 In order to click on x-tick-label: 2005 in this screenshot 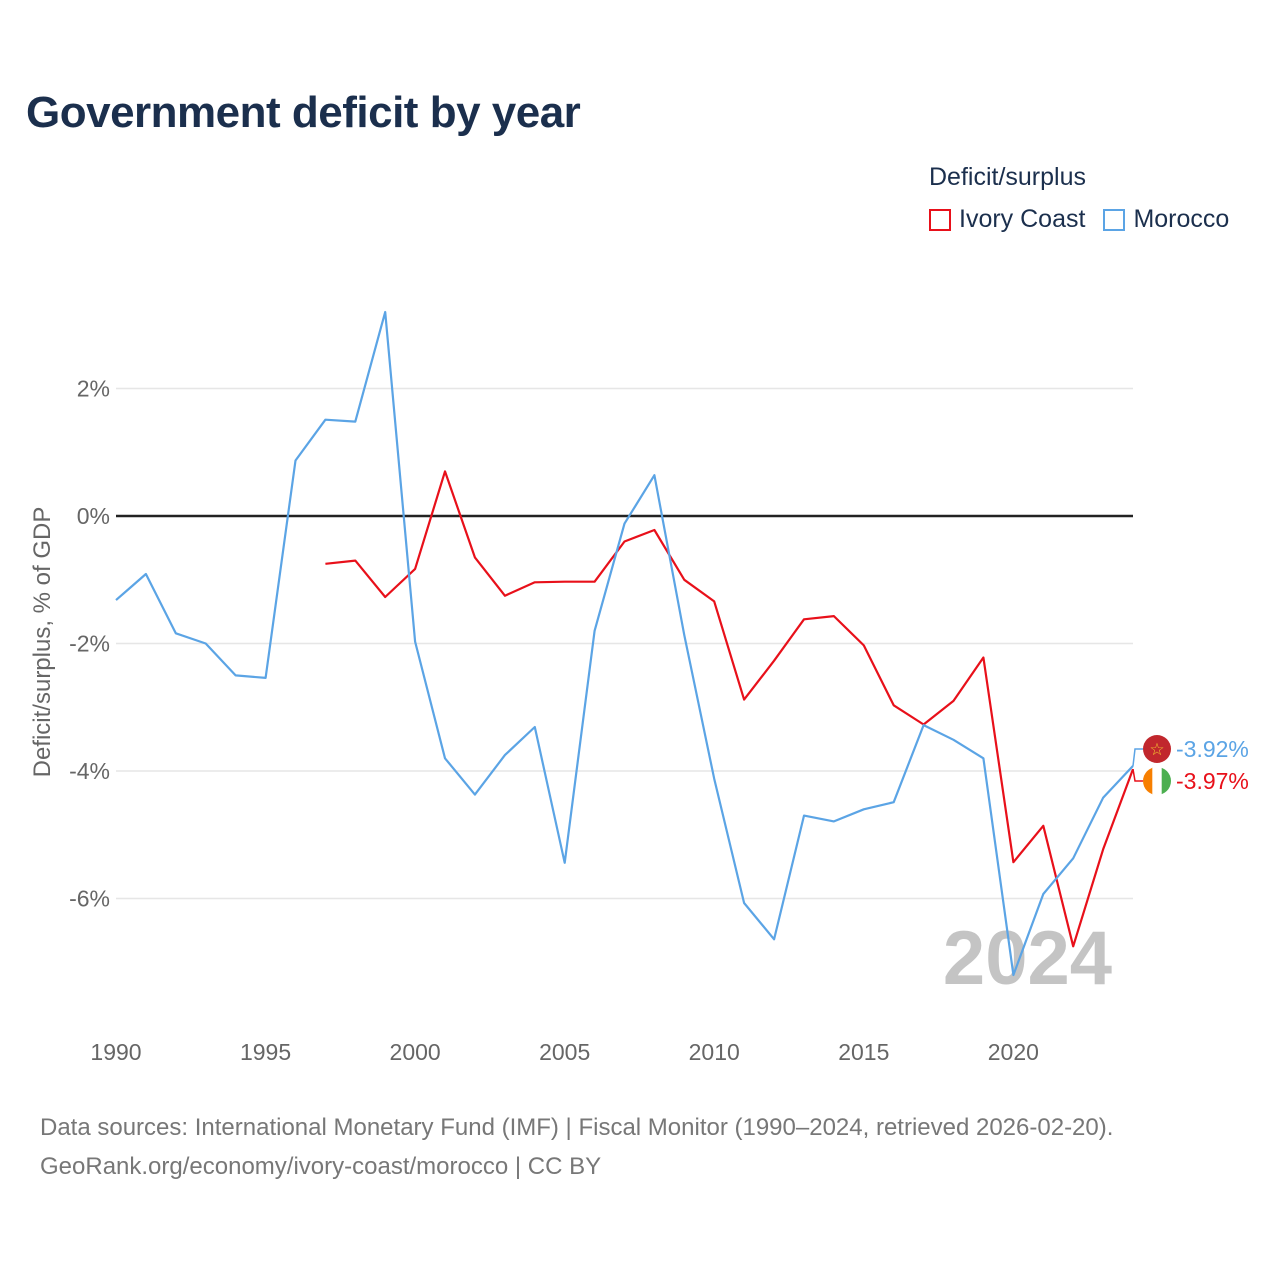, I will do `click(564, 1052)`.